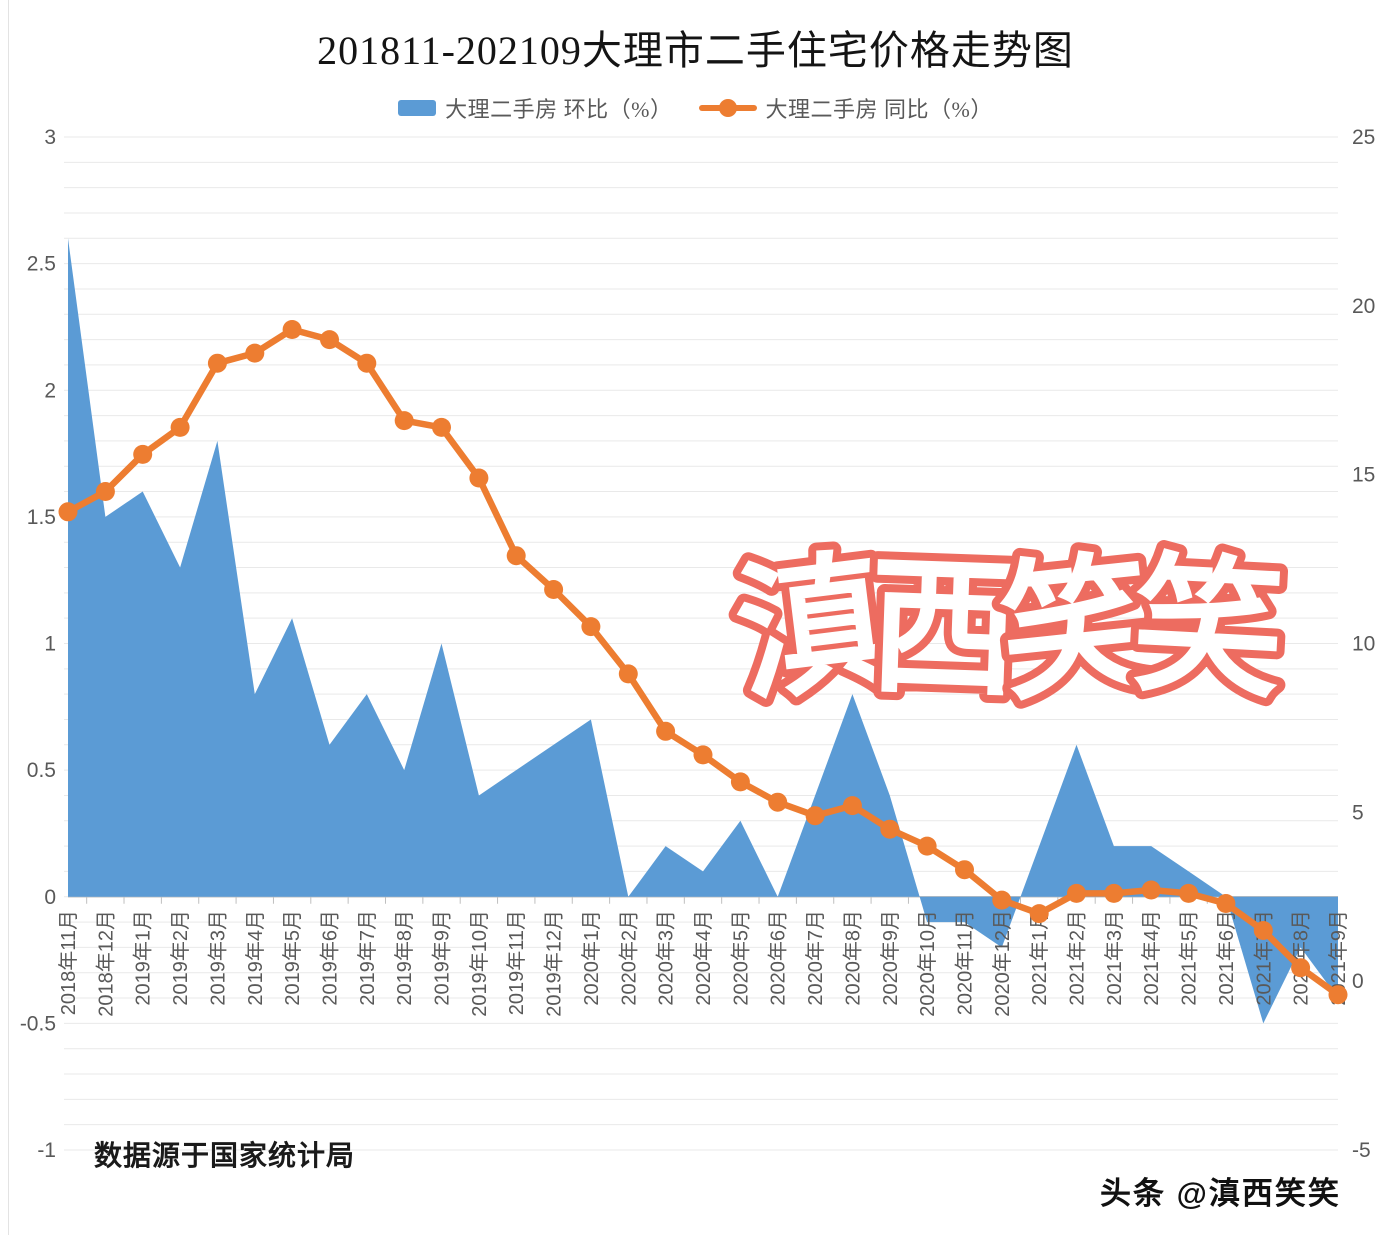  I want to click on x-tick-label: 2020年4月, so click(703, 958).